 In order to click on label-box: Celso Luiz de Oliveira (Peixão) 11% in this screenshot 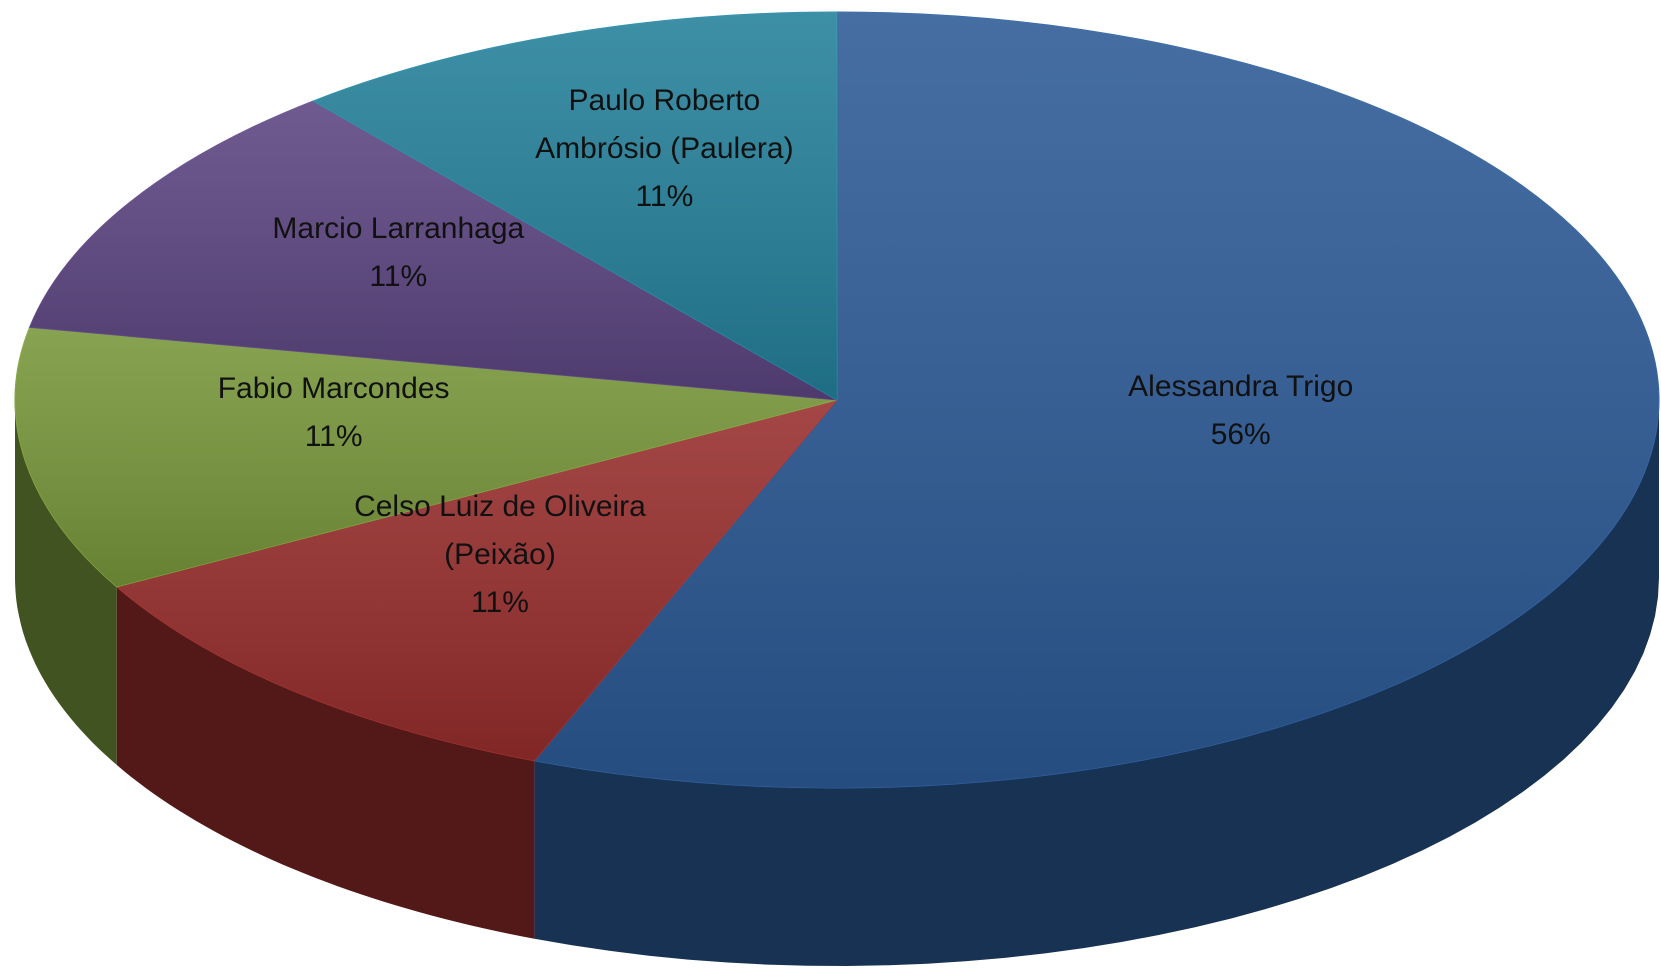, I will do `click(500, 555)`.